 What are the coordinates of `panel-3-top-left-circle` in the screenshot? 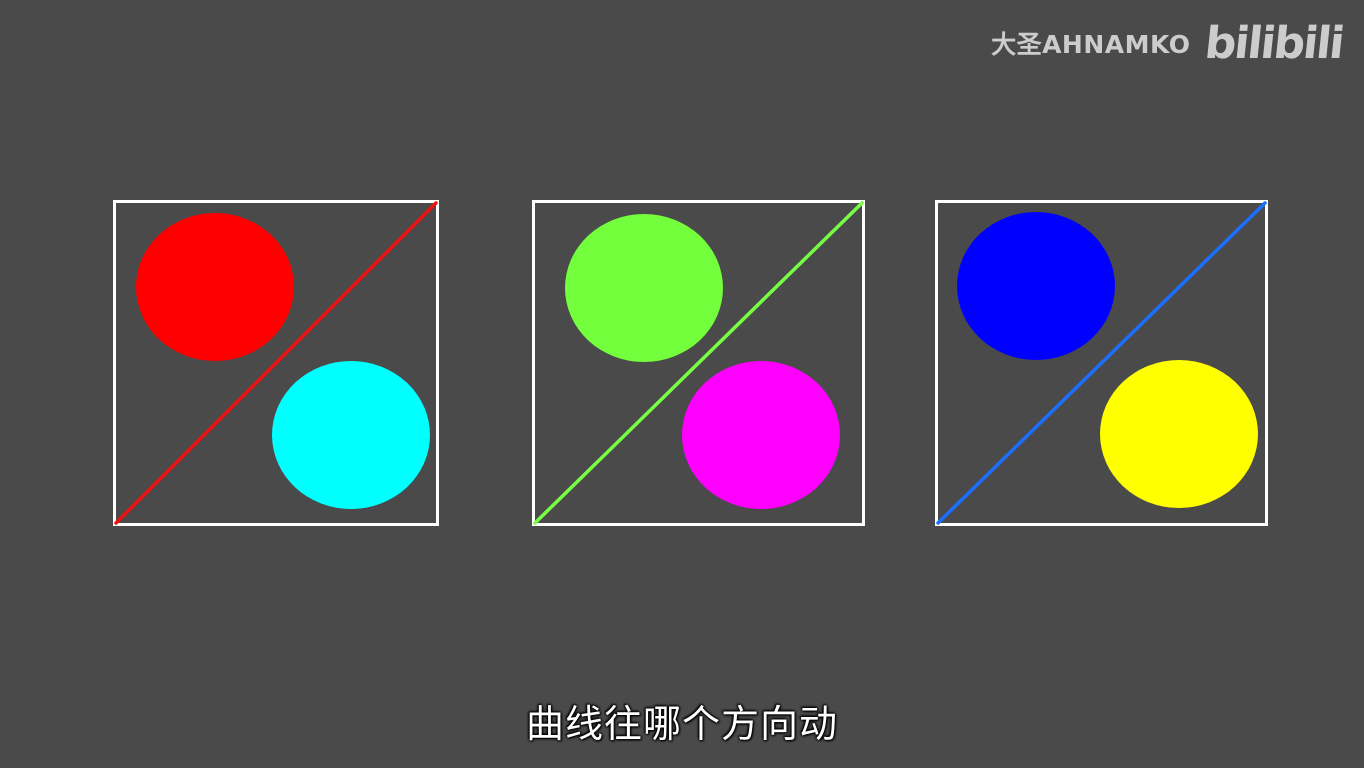 It's located at (1036, 286).